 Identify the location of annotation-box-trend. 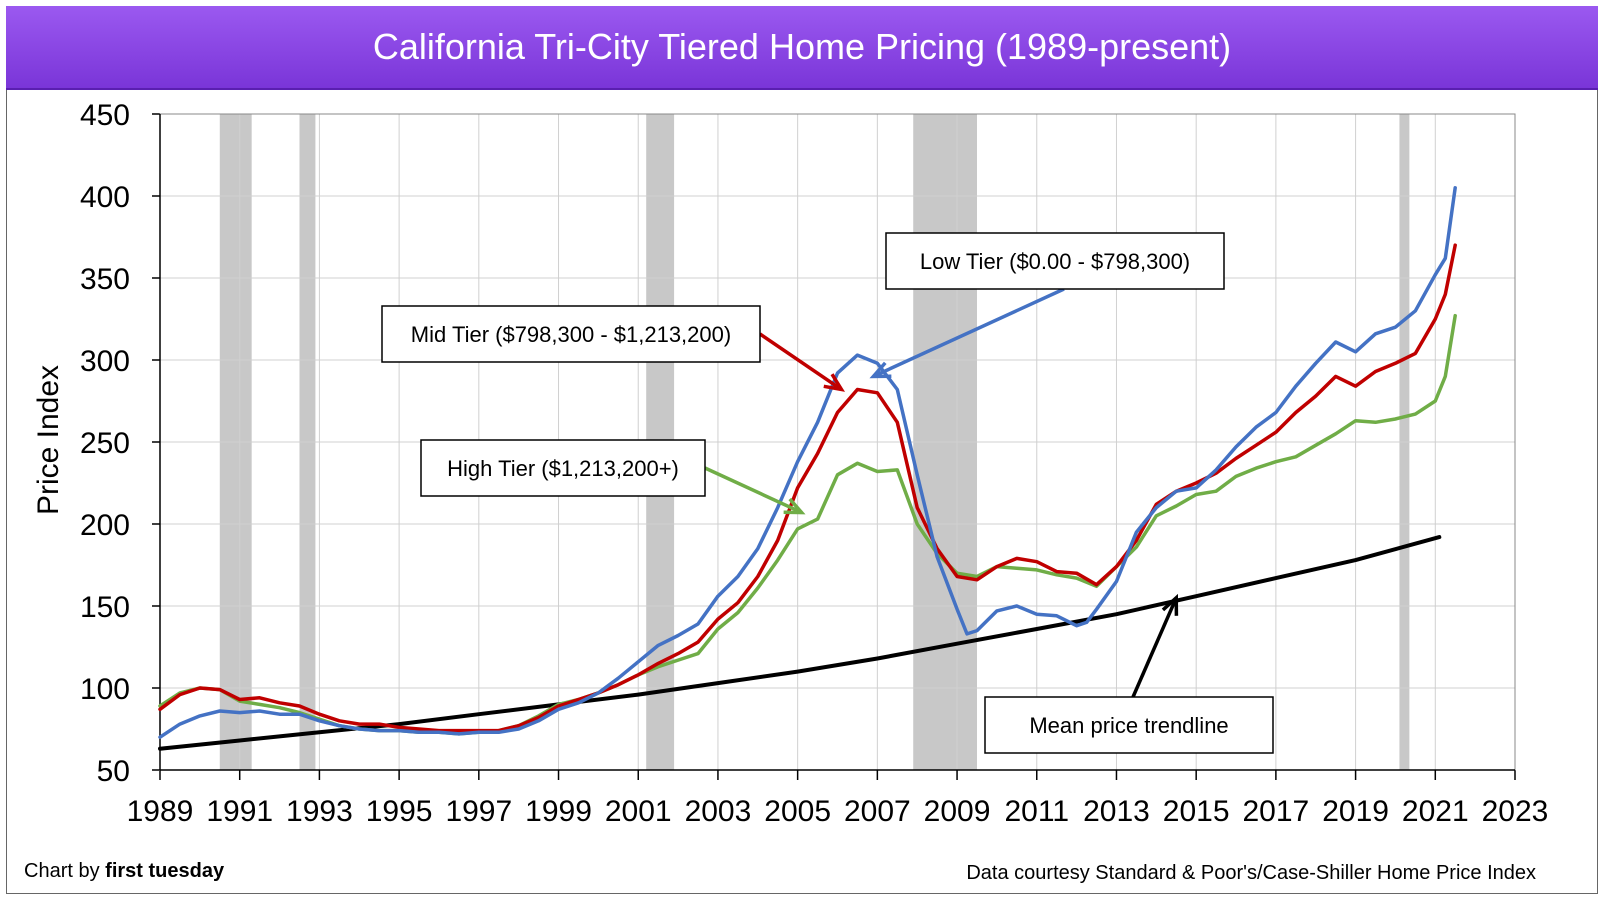
(1129, 725).